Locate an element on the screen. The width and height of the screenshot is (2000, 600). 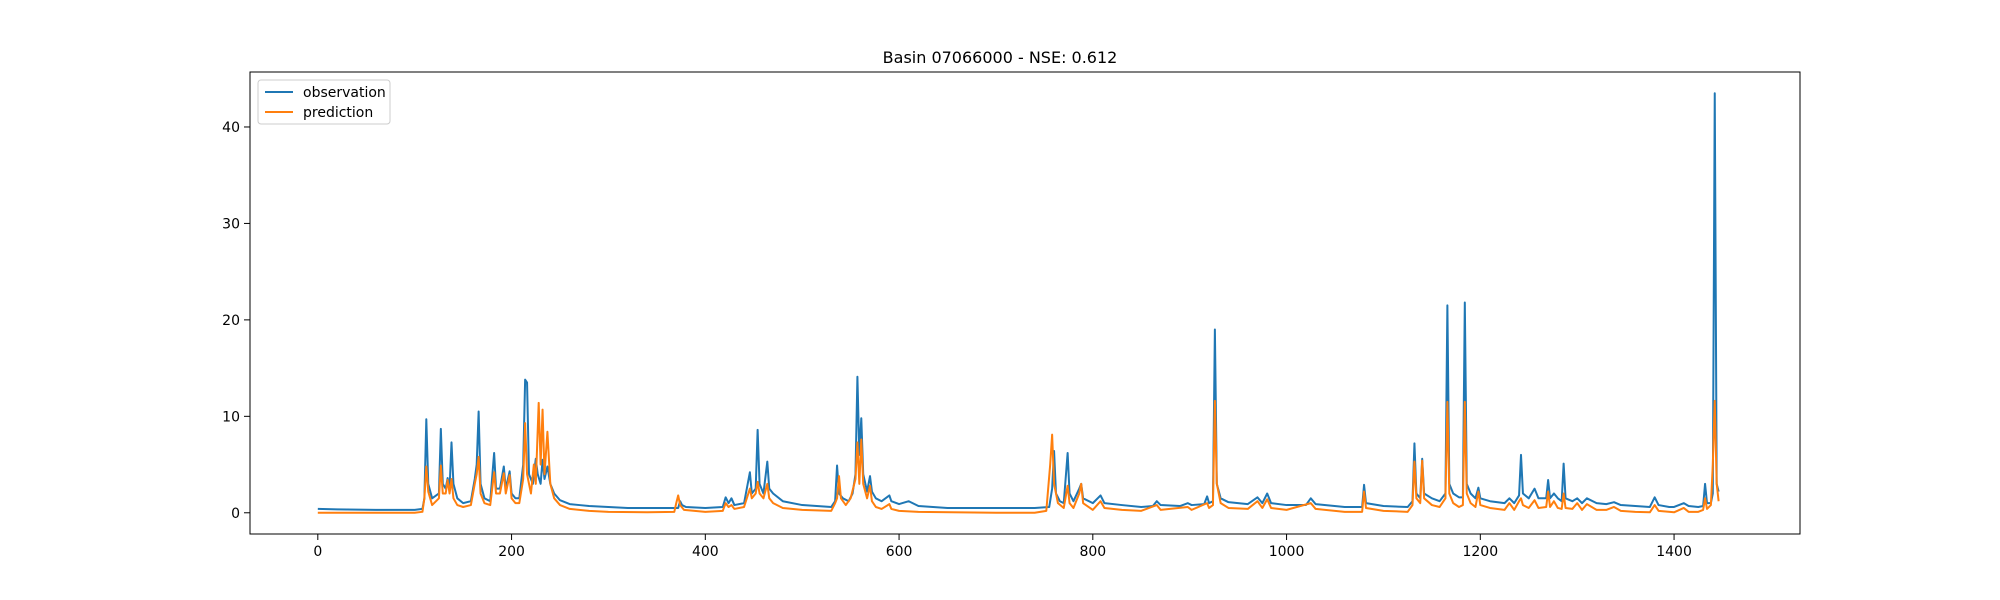
legend-label-observation: observation is located at coordinates (344, 93).